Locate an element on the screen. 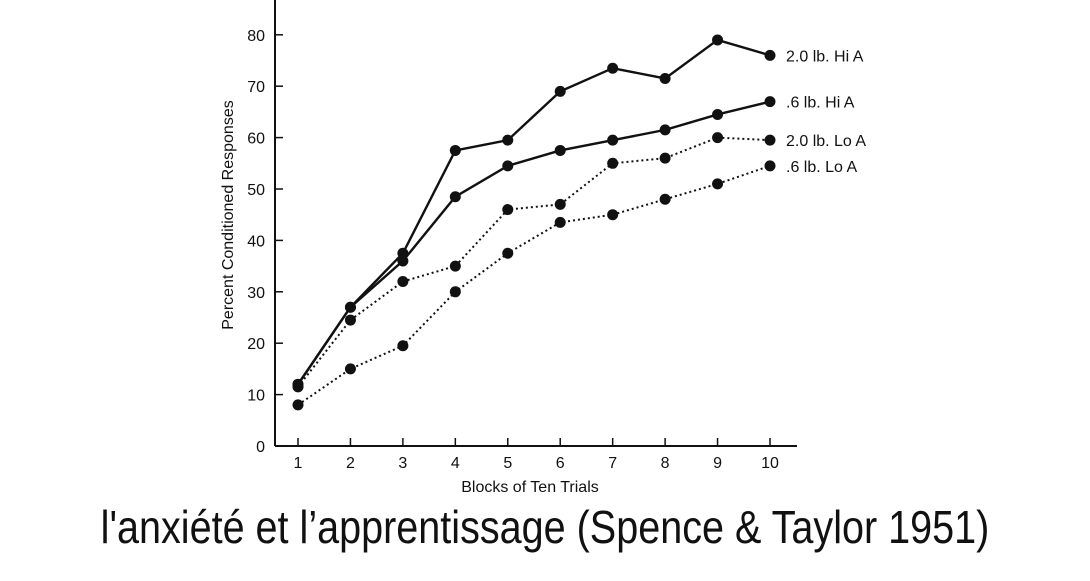 Image resolution: width=1090 pixels, height=581 pixels. y-tick-label: 0 is located at coordinates (260, 447).